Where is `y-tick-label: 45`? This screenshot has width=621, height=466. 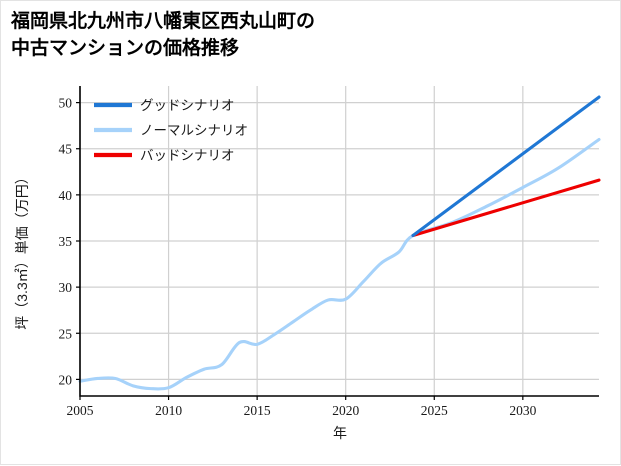
y-tick-label: 45 is located at coordinates (66, 149).